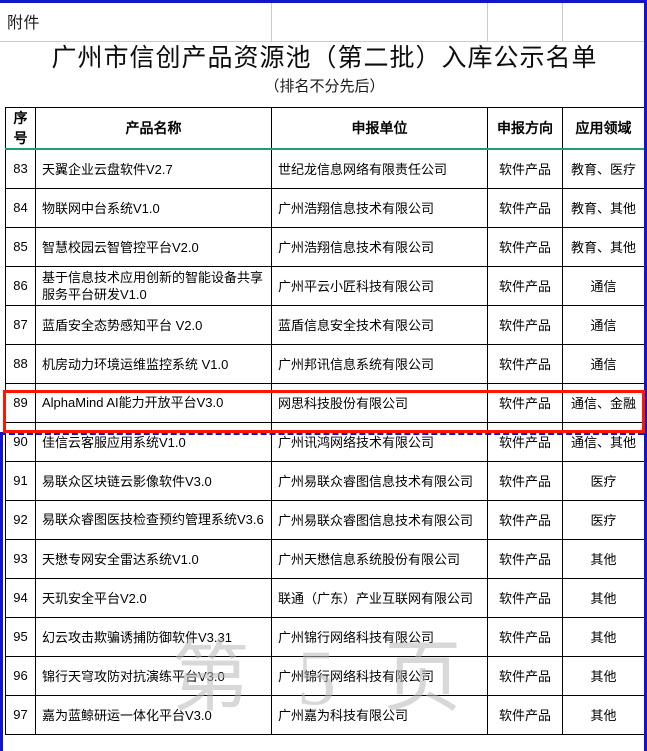 The width and height of the screenshot is (647, 751). What do you see at coordinates (322, 433) in the screenshot?
I see `page-break-line-dashed` at bounding box center [322, 433].